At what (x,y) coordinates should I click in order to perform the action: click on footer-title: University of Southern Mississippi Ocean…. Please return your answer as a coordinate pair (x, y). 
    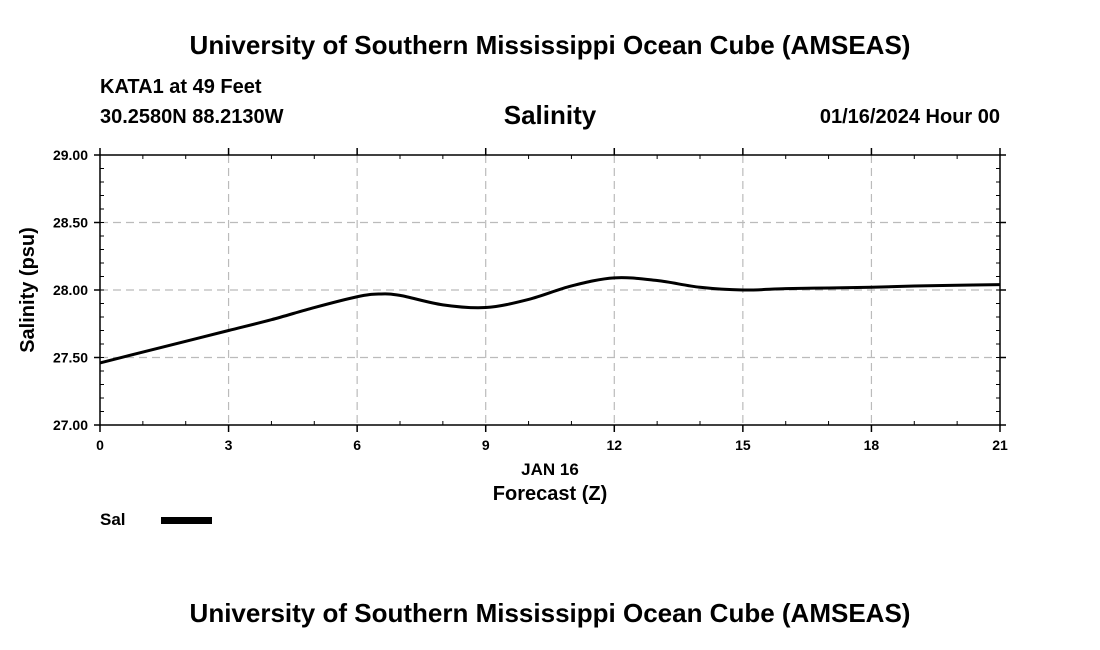
    Looking at the image, I should click on (550, 613).